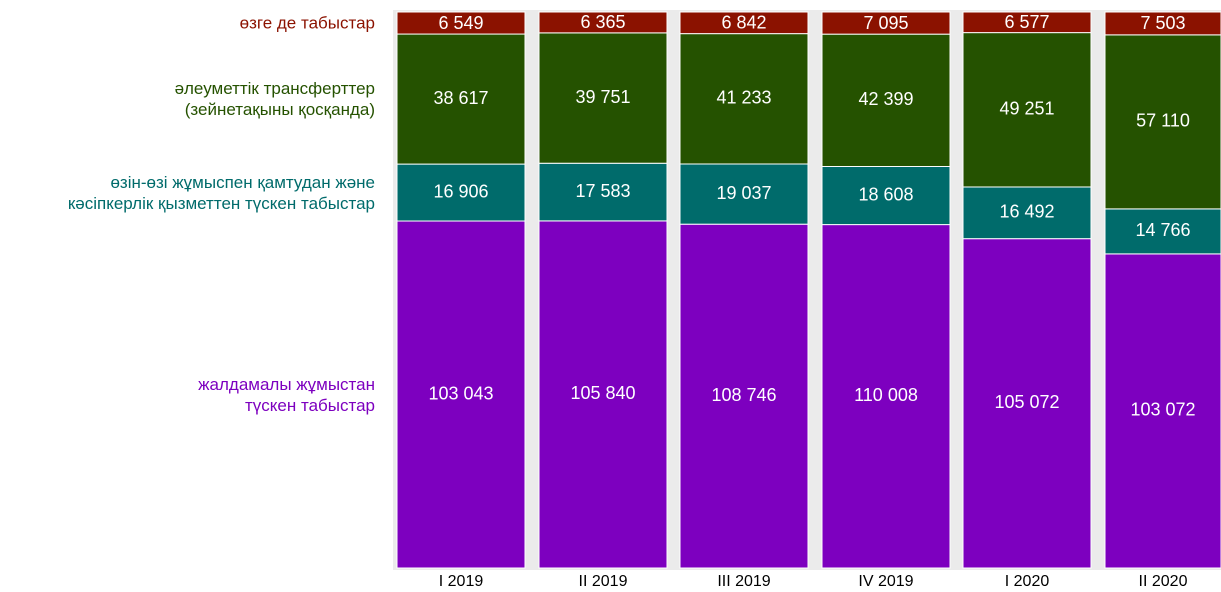 This screenshot has height=592, width=1221. I want to click on value-label: 7 095, so click(885, 23).